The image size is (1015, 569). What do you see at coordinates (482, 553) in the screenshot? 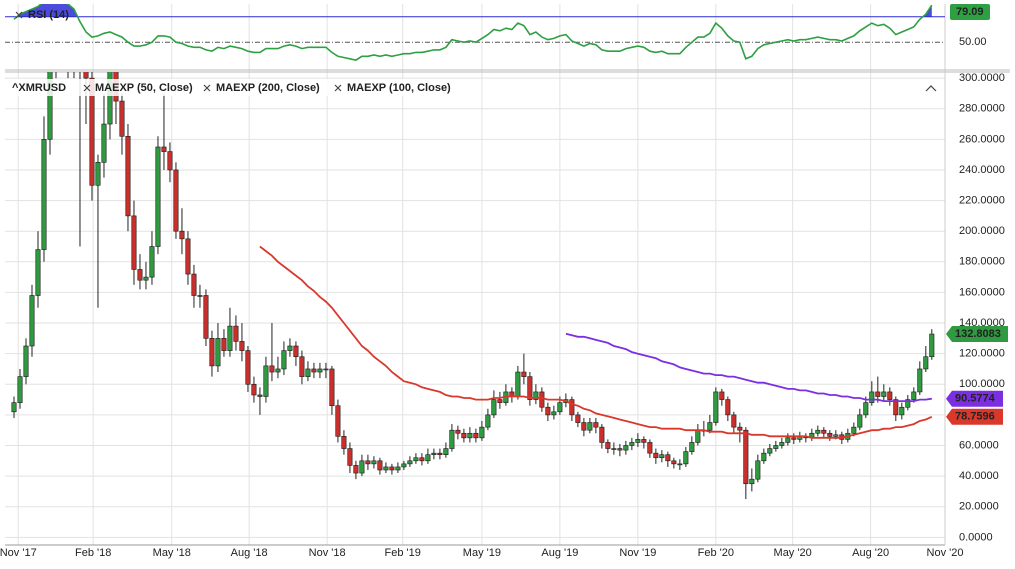
I see `x-tick-label: May '19` at bounding box center [482, 553].